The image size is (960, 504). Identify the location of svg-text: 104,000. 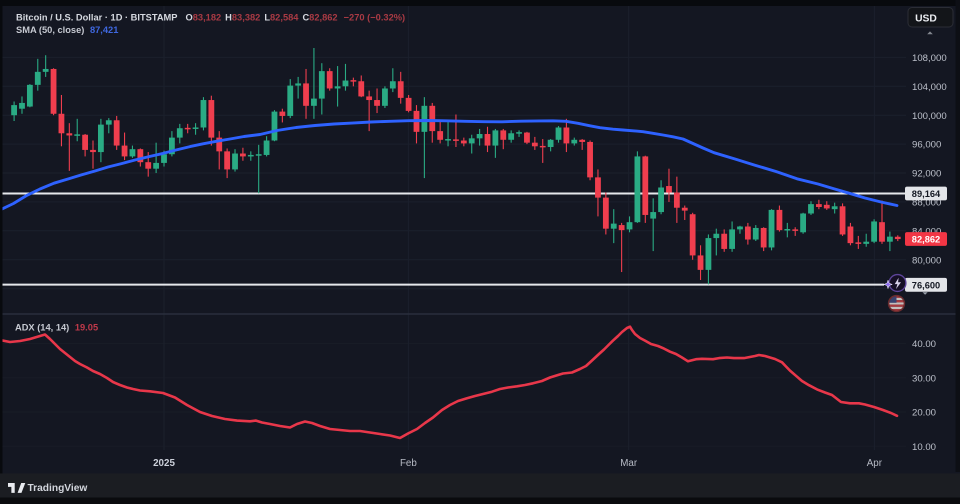
(929, 87).